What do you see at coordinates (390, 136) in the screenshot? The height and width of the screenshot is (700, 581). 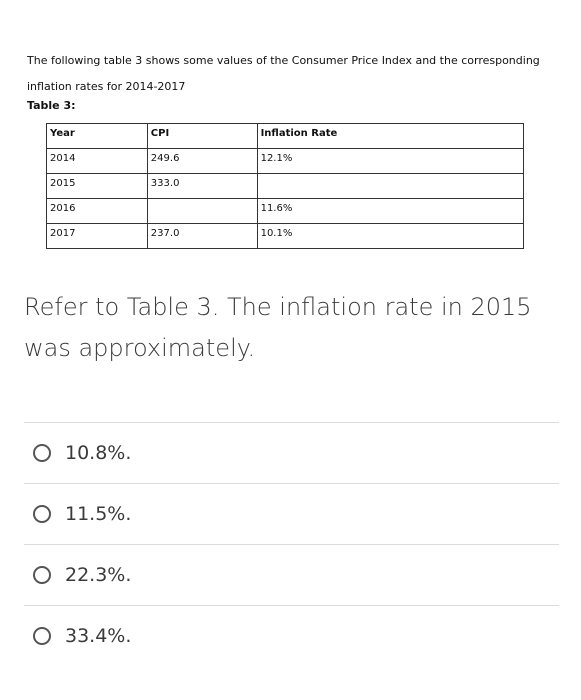 I see `header-inflation-rate: Inflation Rate` at bounding box center [390, 136].